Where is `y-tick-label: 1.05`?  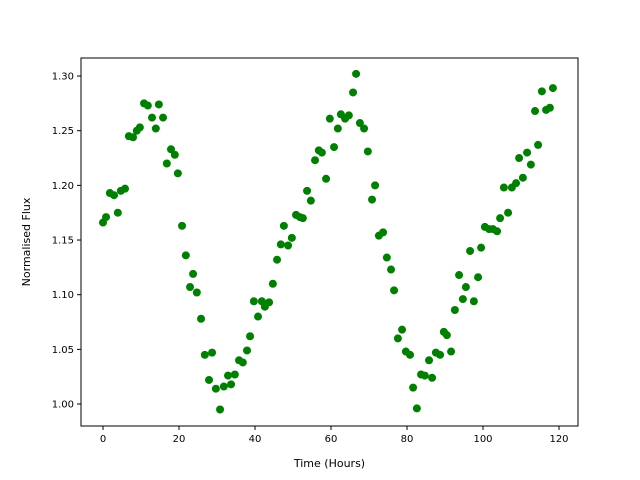
y-tick-label: 1.05 is located at coordinates (63, 350).